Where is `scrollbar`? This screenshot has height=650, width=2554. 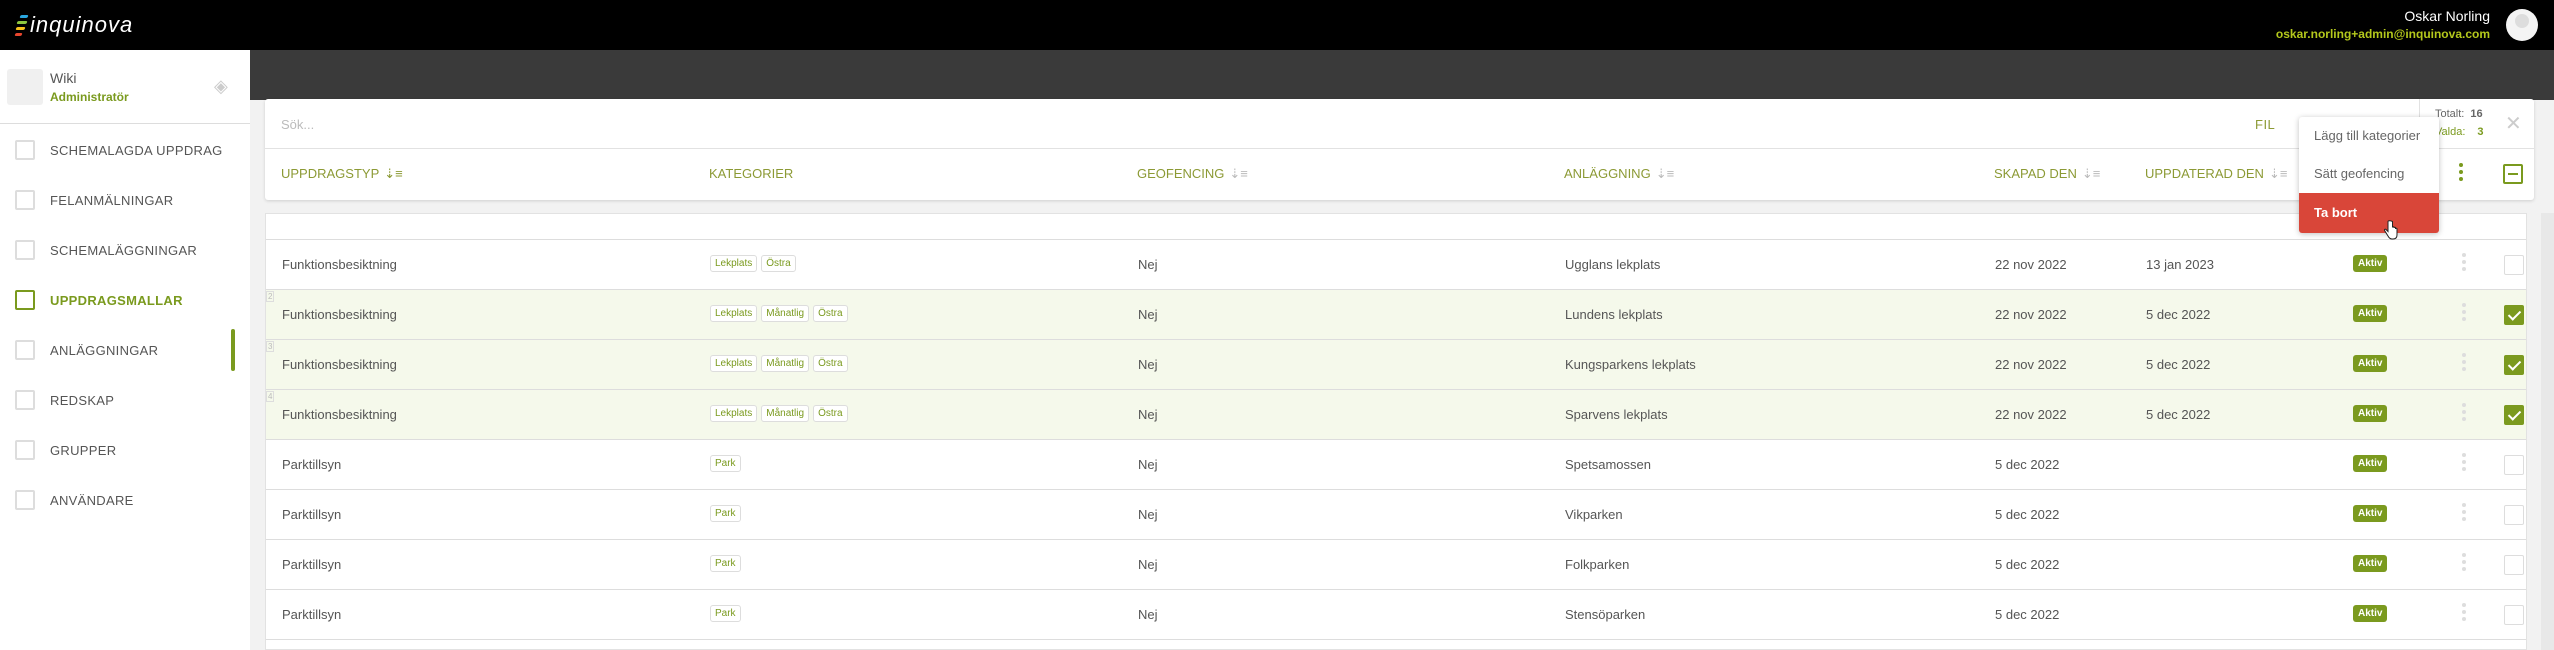 scrollbar is located at coordinates (2547, 431).